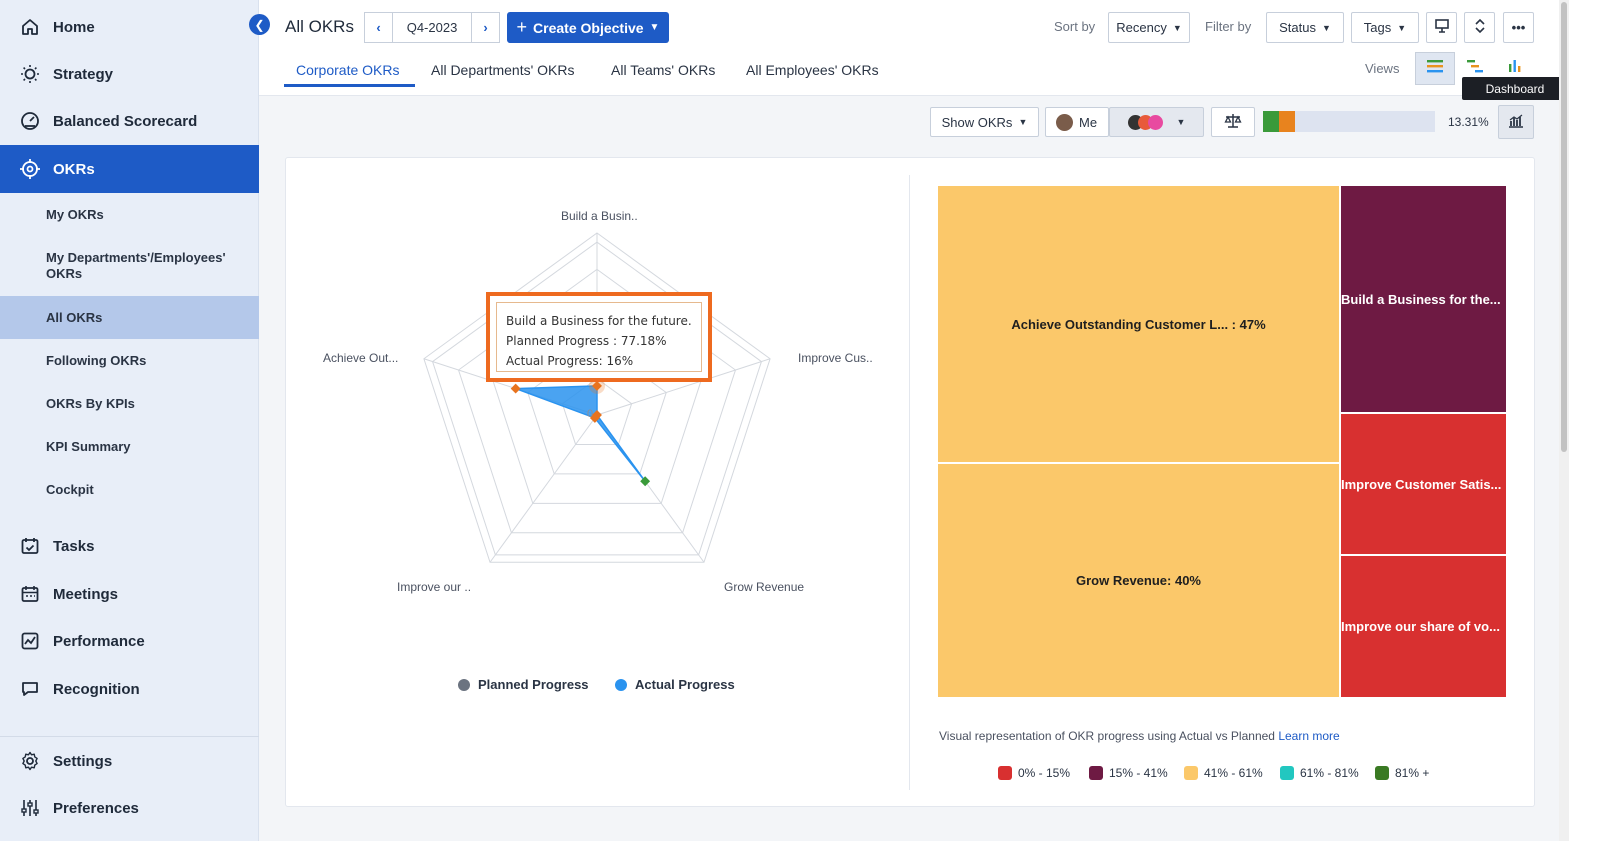 This screenshot has height=841, width=1599. I want to click on expand-icon, so click(1480, 27).